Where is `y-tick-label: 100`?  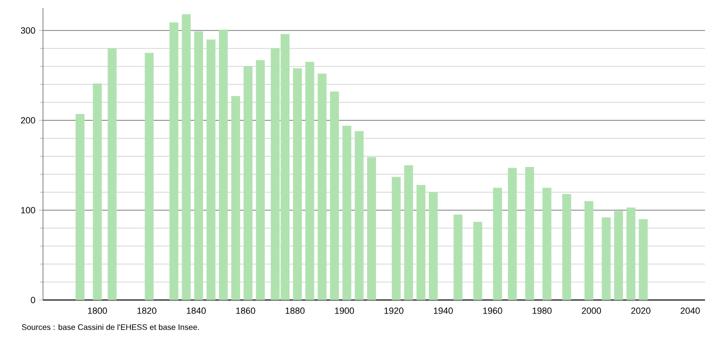
y-tick-label: 100 is located at coordinates (28, 210).